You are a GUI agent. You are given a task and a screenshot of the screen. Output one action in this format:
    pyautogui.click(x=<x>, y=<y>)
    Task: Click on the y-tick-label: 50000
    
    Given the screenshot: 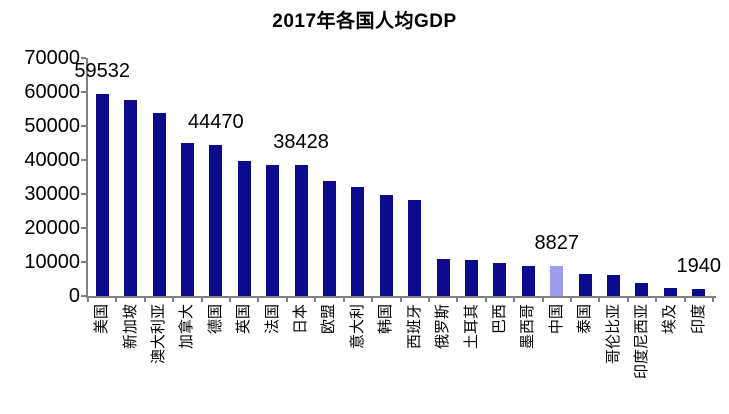 What is the action you would take?
    pyautogui.click(x=52, y=126)
    